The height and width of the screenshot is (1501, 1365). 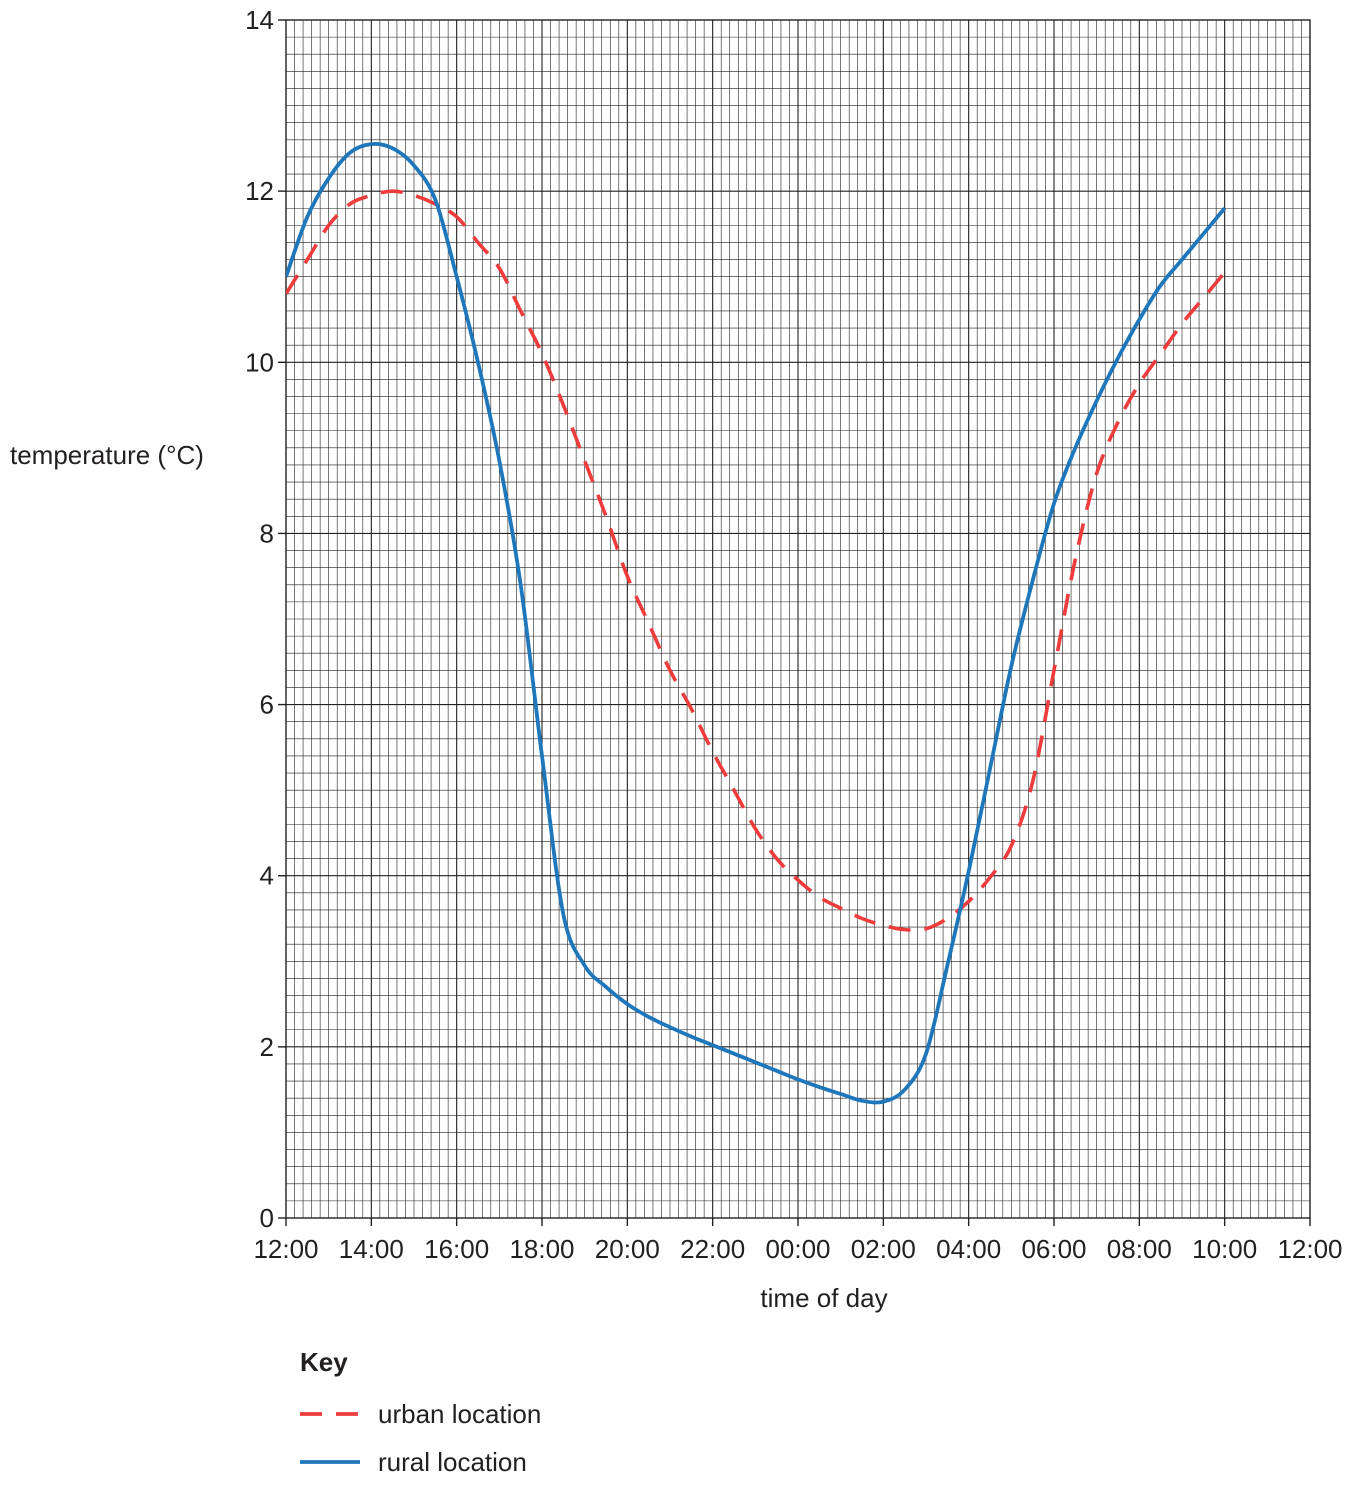 I want to click on y-axis-label: temperature (°C), so click(x=107, y=455).